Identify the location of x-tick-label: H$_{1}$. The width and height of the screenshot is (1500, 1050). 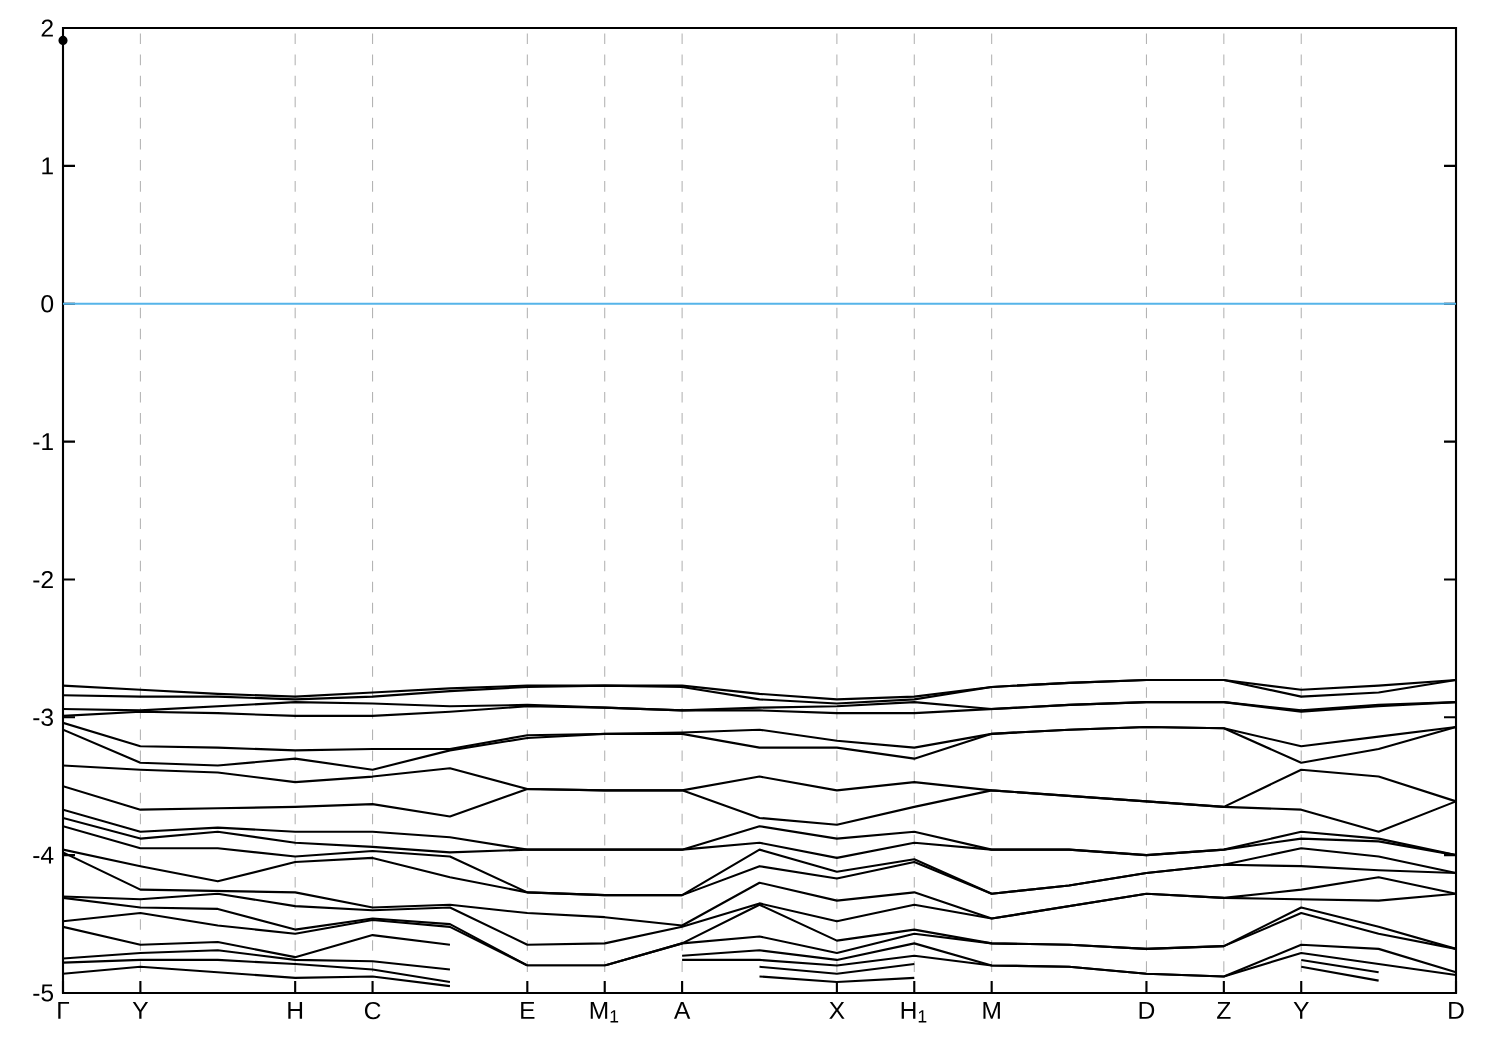
(914, 1012).